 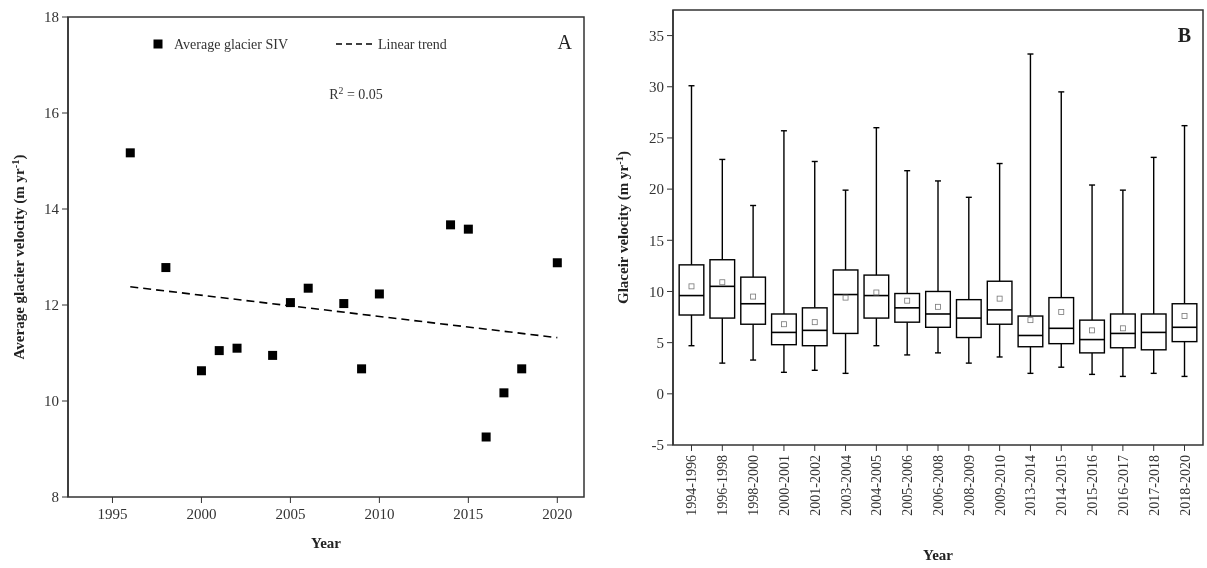 What do you see at coordinates (379, 514) in the screenshot?
I see `x-tick-label: 2010` at bounding box center [379, 514].